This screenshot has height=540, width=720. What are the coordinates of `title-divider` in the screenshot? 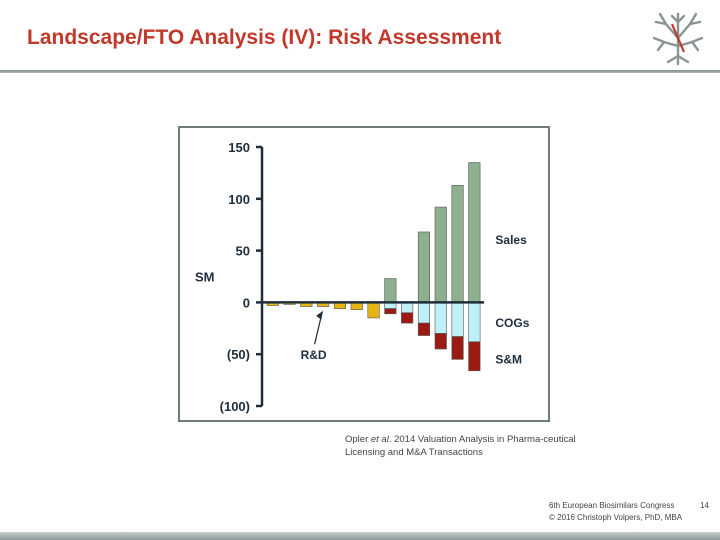 It's located at (360, 71).